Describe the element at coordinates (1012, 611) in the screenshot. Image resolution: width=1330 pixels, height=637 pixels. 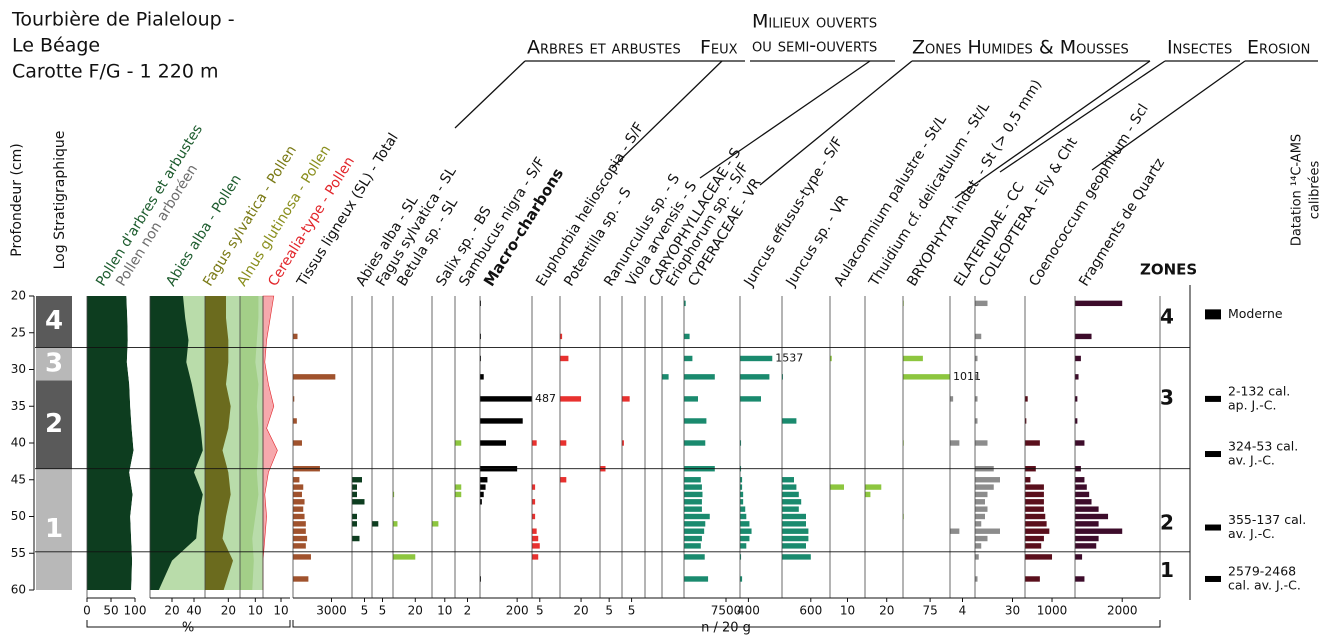
I see `x-tick-label: 30` at that location.